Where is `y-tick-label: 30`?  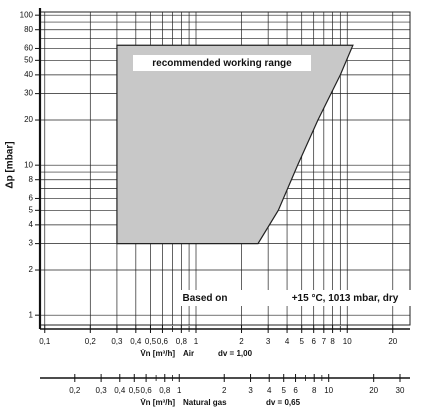
y-tick-label: 30 is located at coordinates (28, 93).